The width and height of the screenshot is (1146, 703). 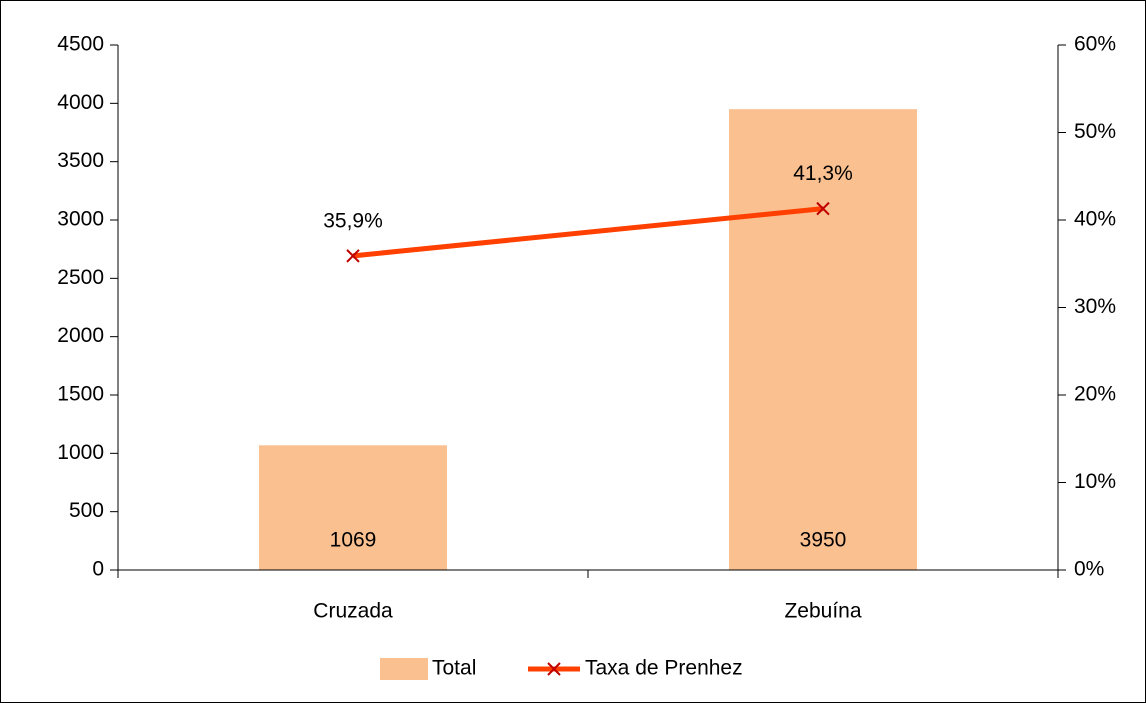 What do you see at coordinates (80, 335) in the screenshot?
I see `y-tick-label: 2000` at bounding box center [80, 335].